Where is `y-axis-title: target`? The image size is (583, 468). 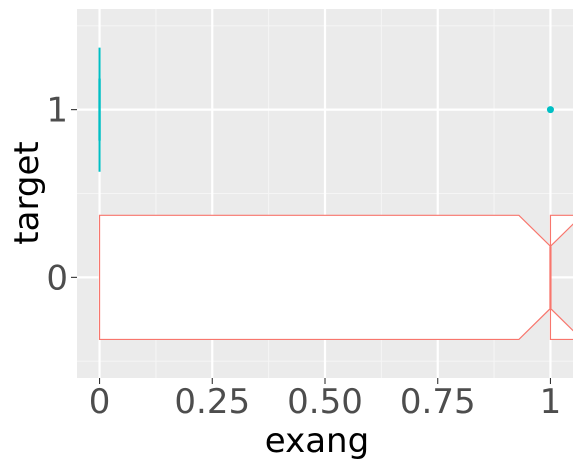
y-axis-title: target is located at coordinates (27, 192).